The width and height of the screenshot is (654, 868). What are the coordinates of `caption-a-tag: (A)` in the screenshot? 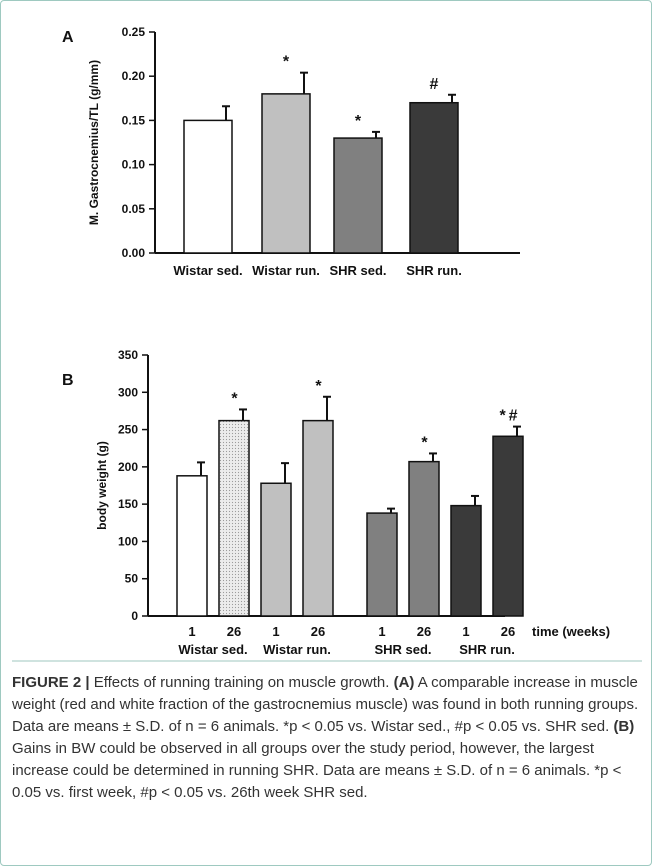 It's located at (404, 682).